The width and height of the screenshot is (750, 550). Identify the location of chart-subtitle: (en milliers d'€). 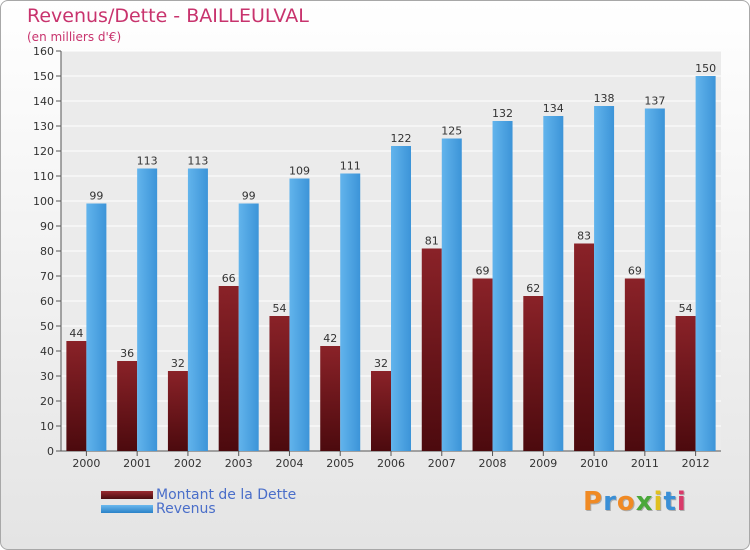
(74, 37).